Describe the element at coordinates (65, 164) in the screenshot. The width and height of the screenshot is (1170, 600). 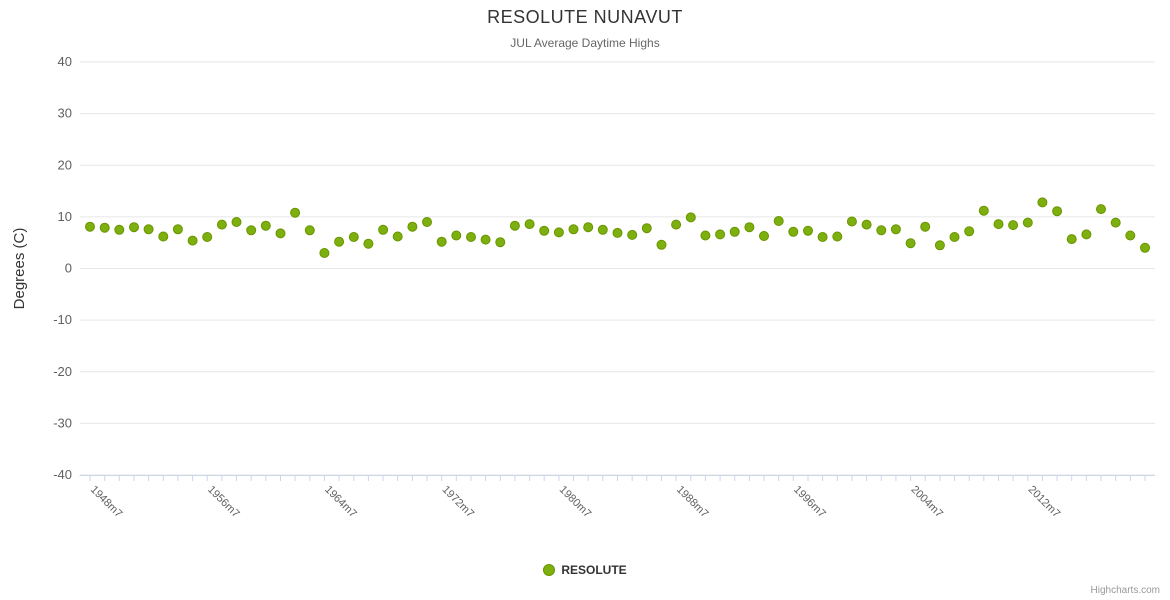
I see `y-axis-tick-label: 20` at that location.